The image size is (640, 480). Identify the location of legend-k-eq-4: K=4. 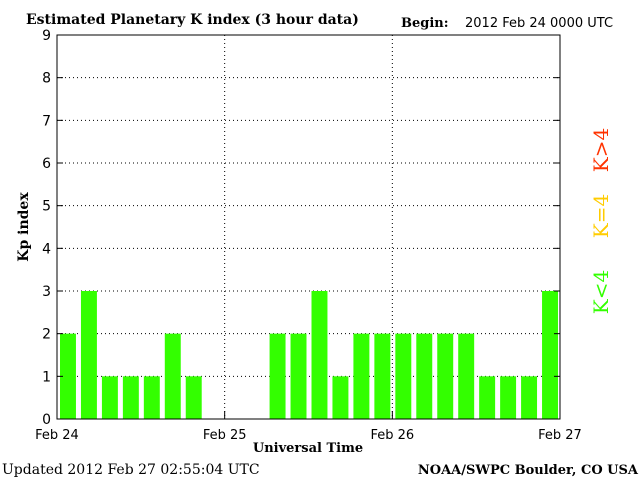
(601, 216).